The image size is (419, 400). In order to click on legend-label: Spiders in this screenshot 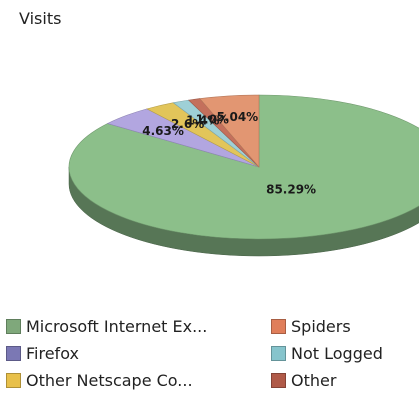, I will do `click(321, 326)`.